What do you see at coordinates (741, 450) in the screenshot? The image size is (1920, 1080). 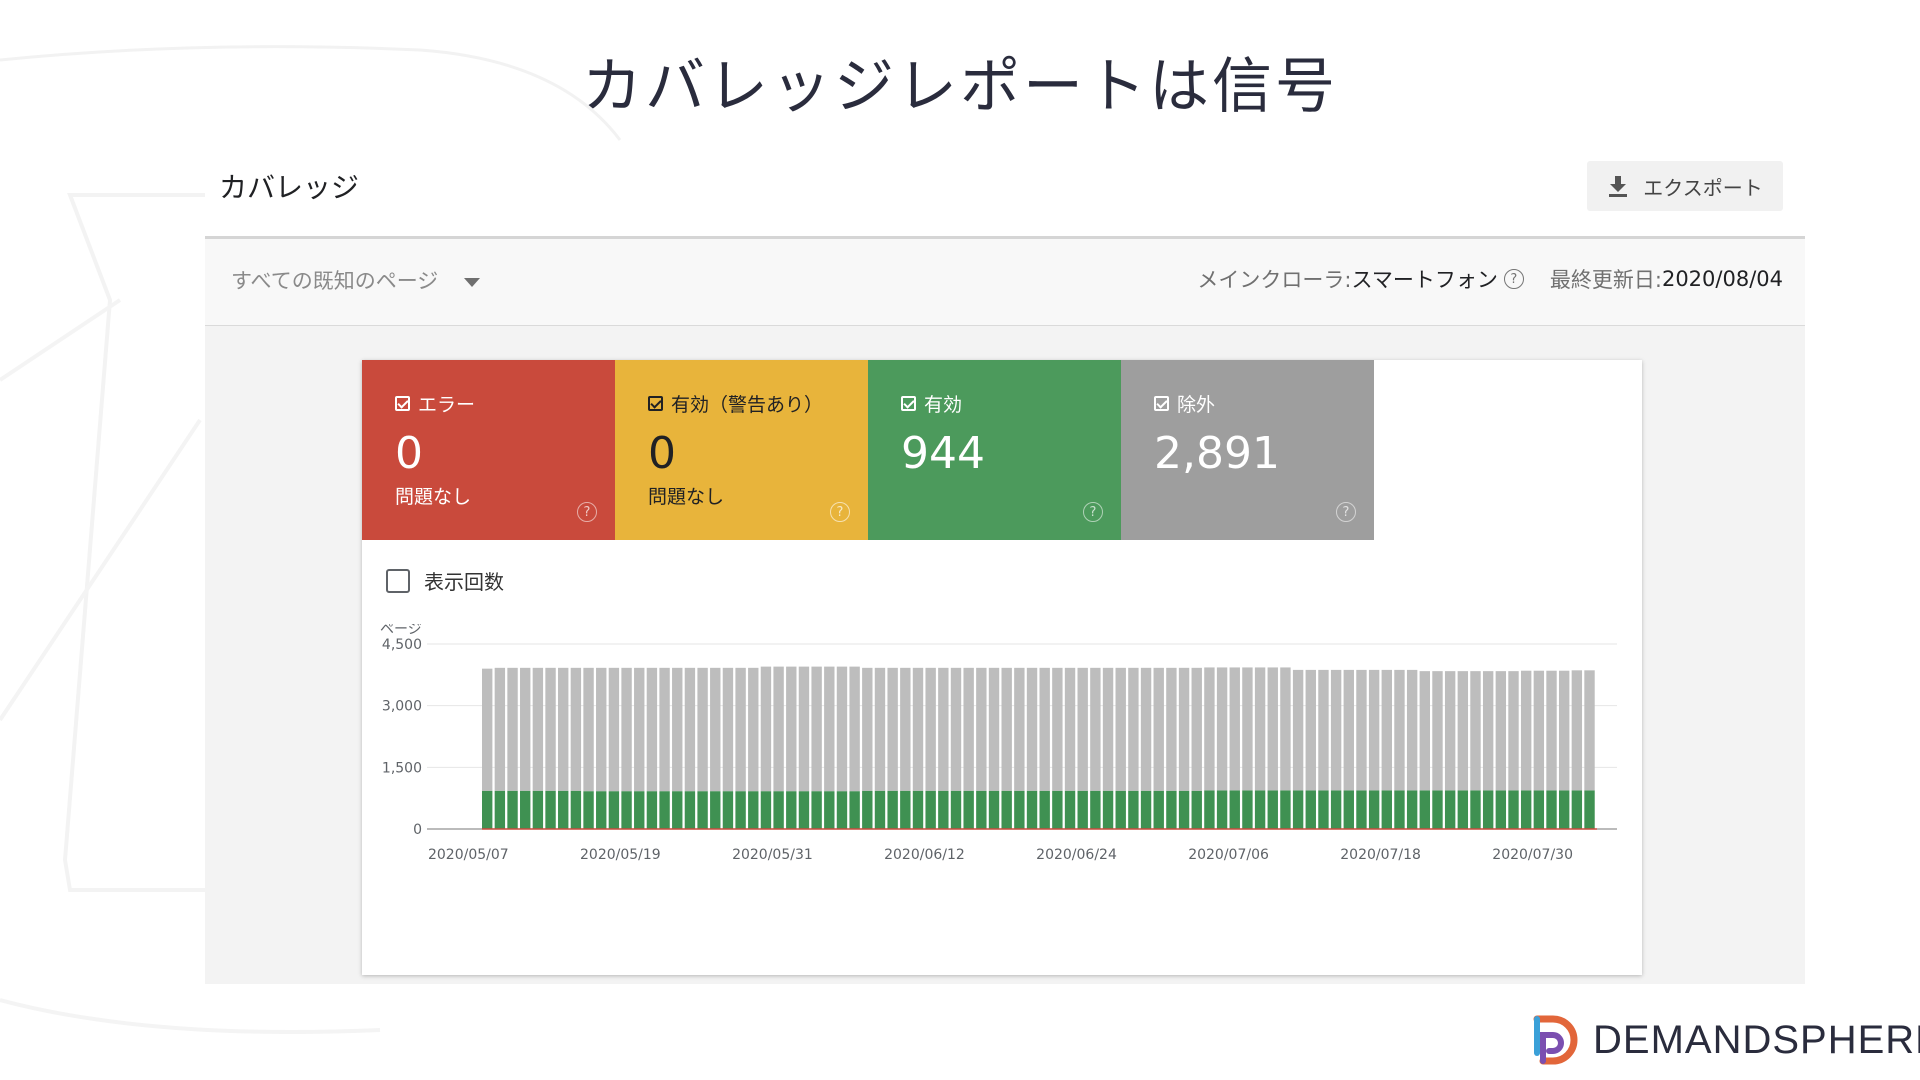 I see `tile-warning: 有効（警告あり） 0 問題なし ?` at bounding box center [741, 450].